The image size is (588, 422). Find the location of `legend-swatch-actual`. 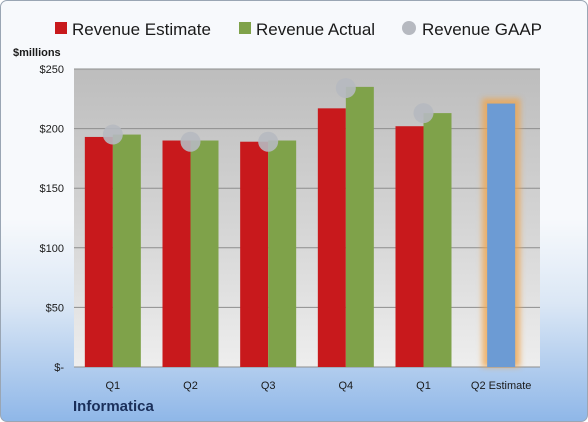

legend-swatch-actual is located at coordinates (245, 28).